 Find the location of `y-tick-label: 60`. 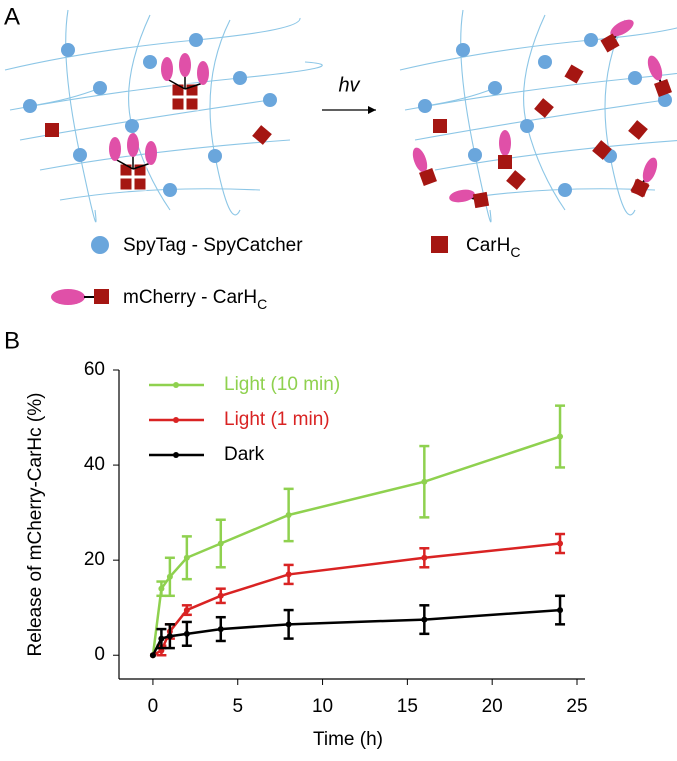

y-tick-label: 60 is located at coordinates (94, 369).